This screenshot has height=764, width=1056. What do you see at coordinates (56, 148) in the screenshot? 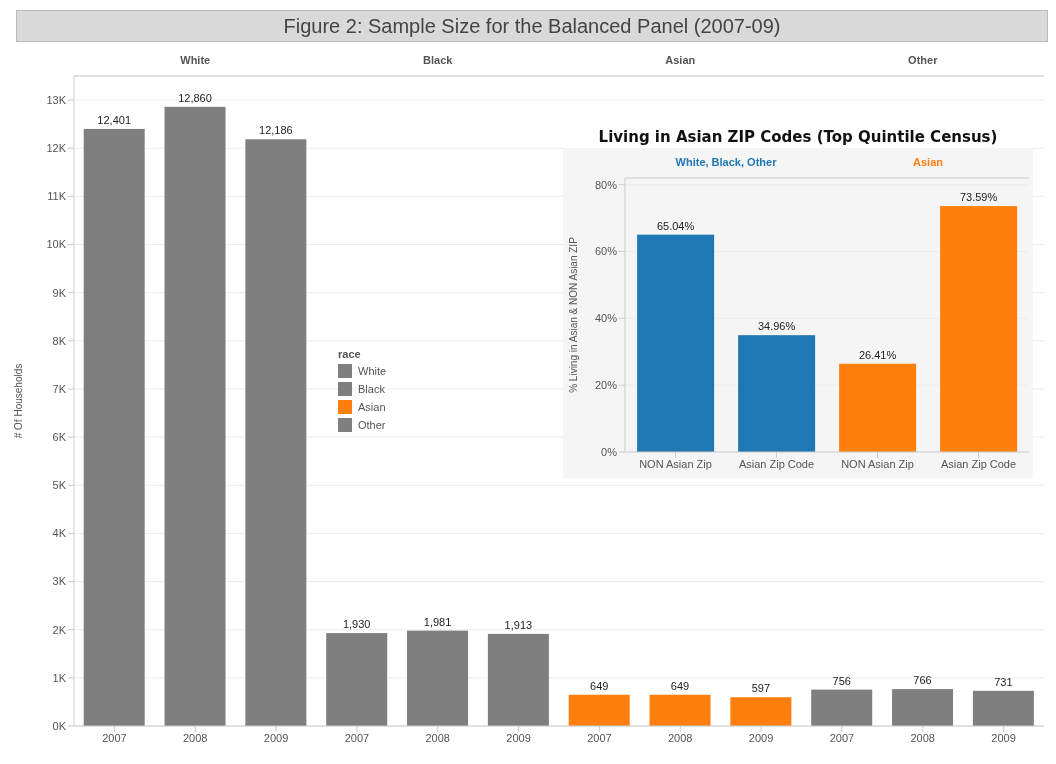
I see `y-tick-label: 12K` at bounding box center [56, 148].